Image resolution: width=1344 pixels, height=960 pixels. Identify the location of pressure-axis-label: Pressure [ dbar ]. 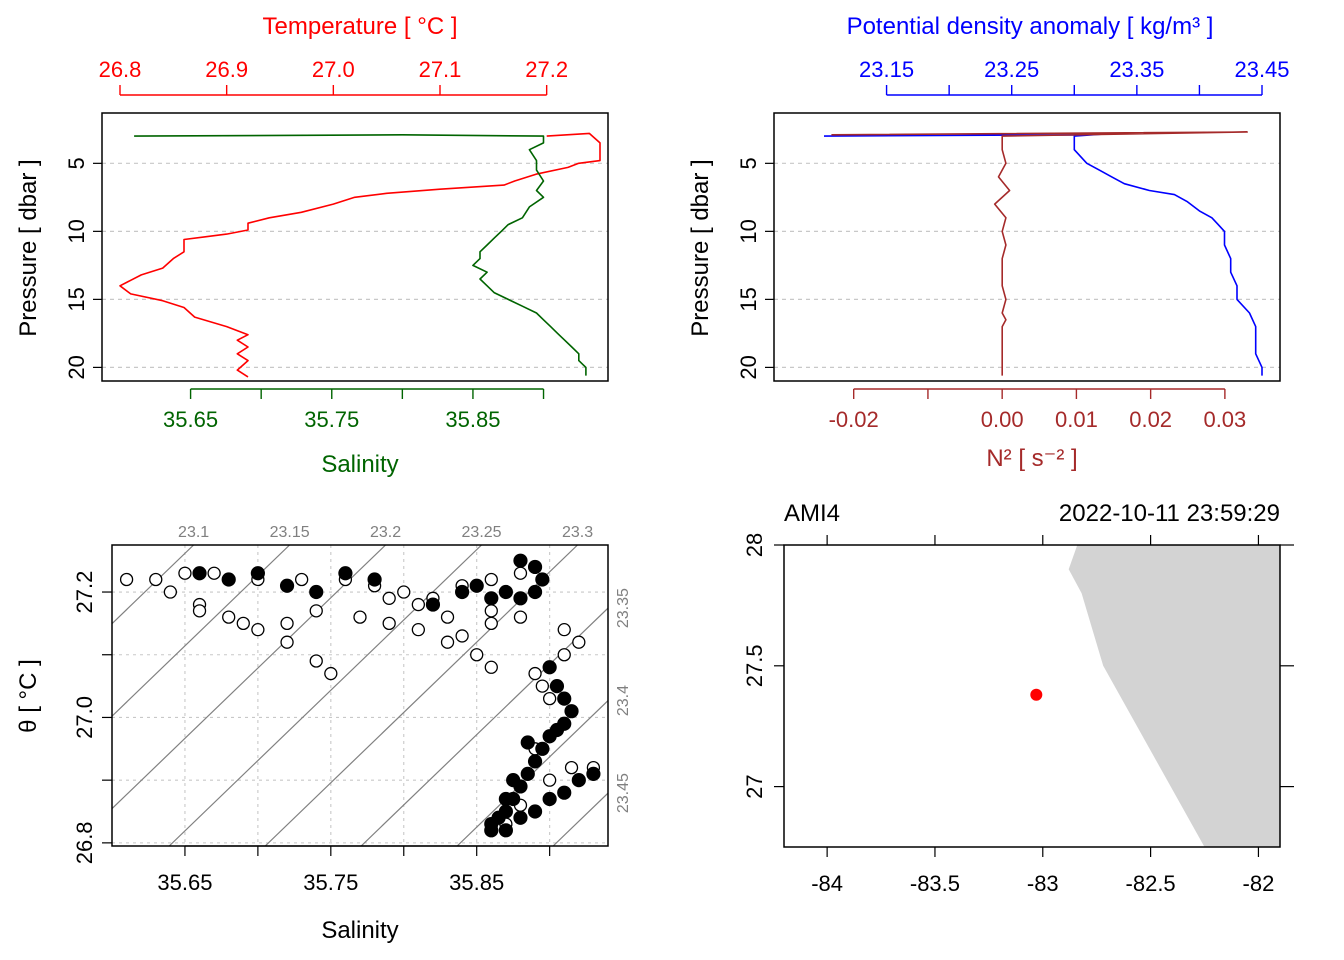
(28, 247).